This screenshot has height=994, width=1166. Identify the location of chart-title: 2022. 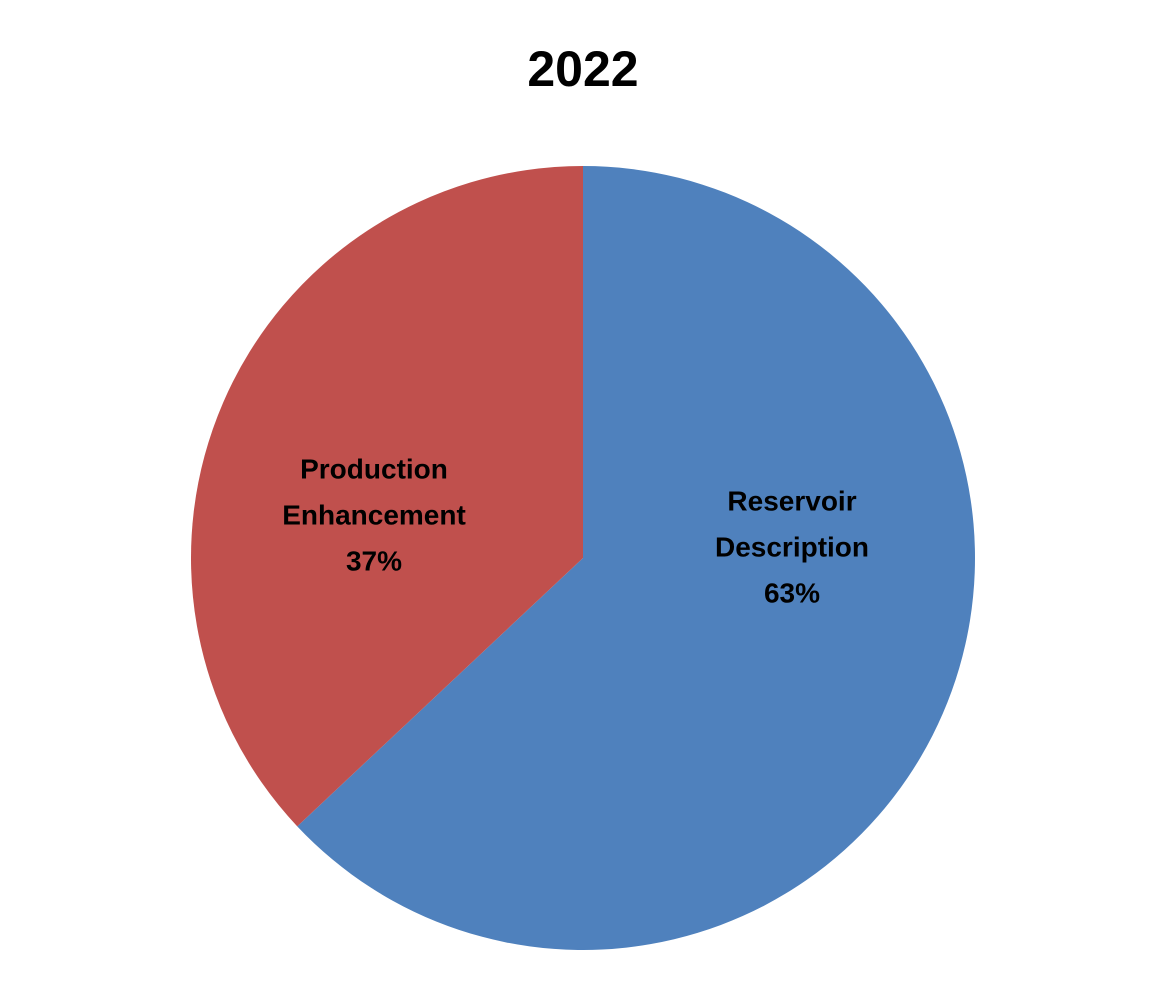
(583, 69).